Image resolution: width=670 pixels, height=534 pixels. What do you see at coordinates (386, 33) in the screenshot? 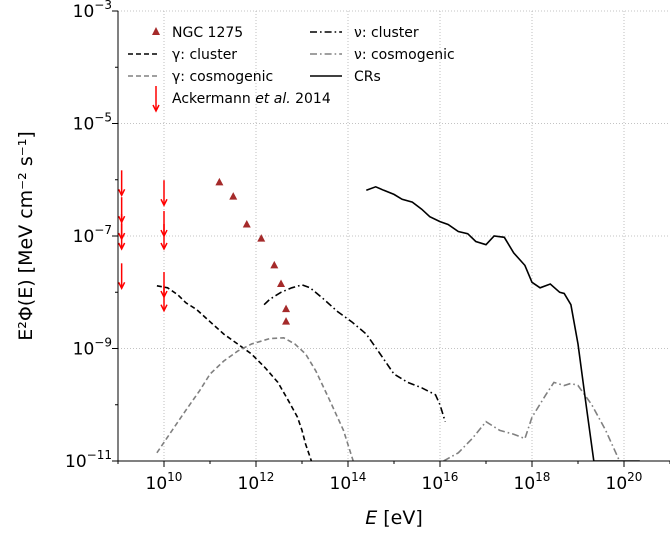
I see `legend-label: ν: cluster` at bounding box center [386, 33].